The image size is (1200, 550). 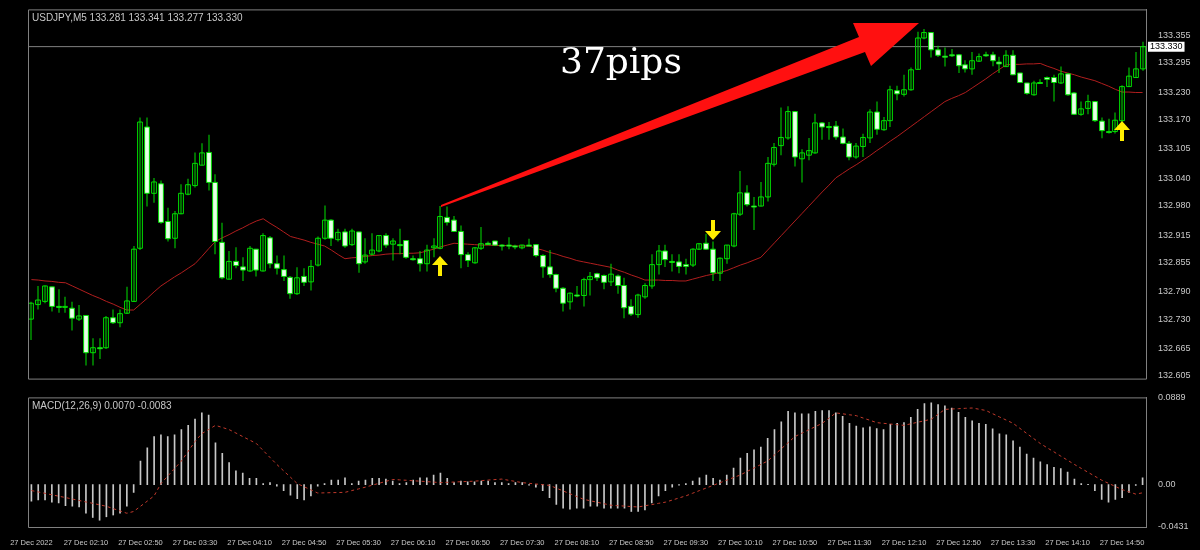 I want to click on y-tick-label: 132.855, so click(x=1174, y=261).